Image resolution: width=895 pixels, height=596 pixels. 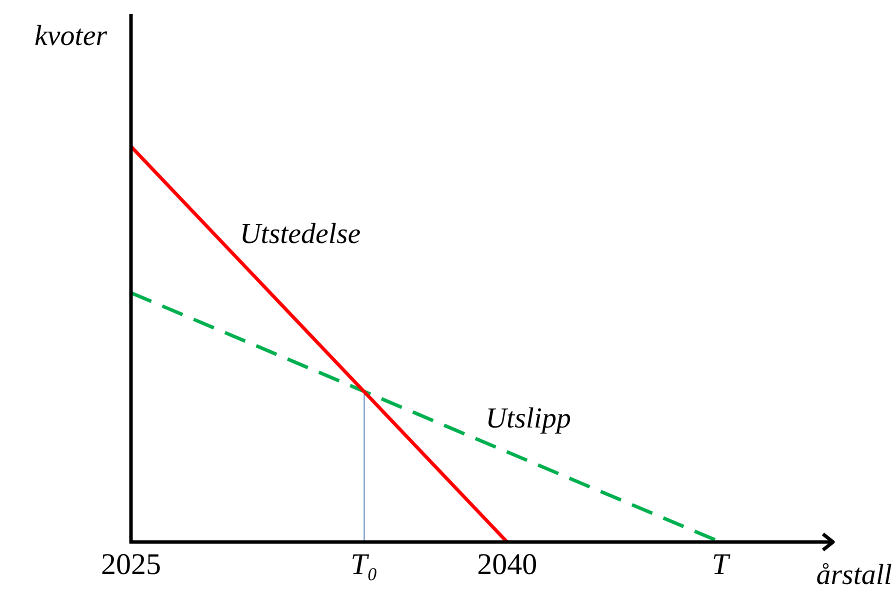 I want to click on series-label: Utslipp, so click(x=528, y=418).